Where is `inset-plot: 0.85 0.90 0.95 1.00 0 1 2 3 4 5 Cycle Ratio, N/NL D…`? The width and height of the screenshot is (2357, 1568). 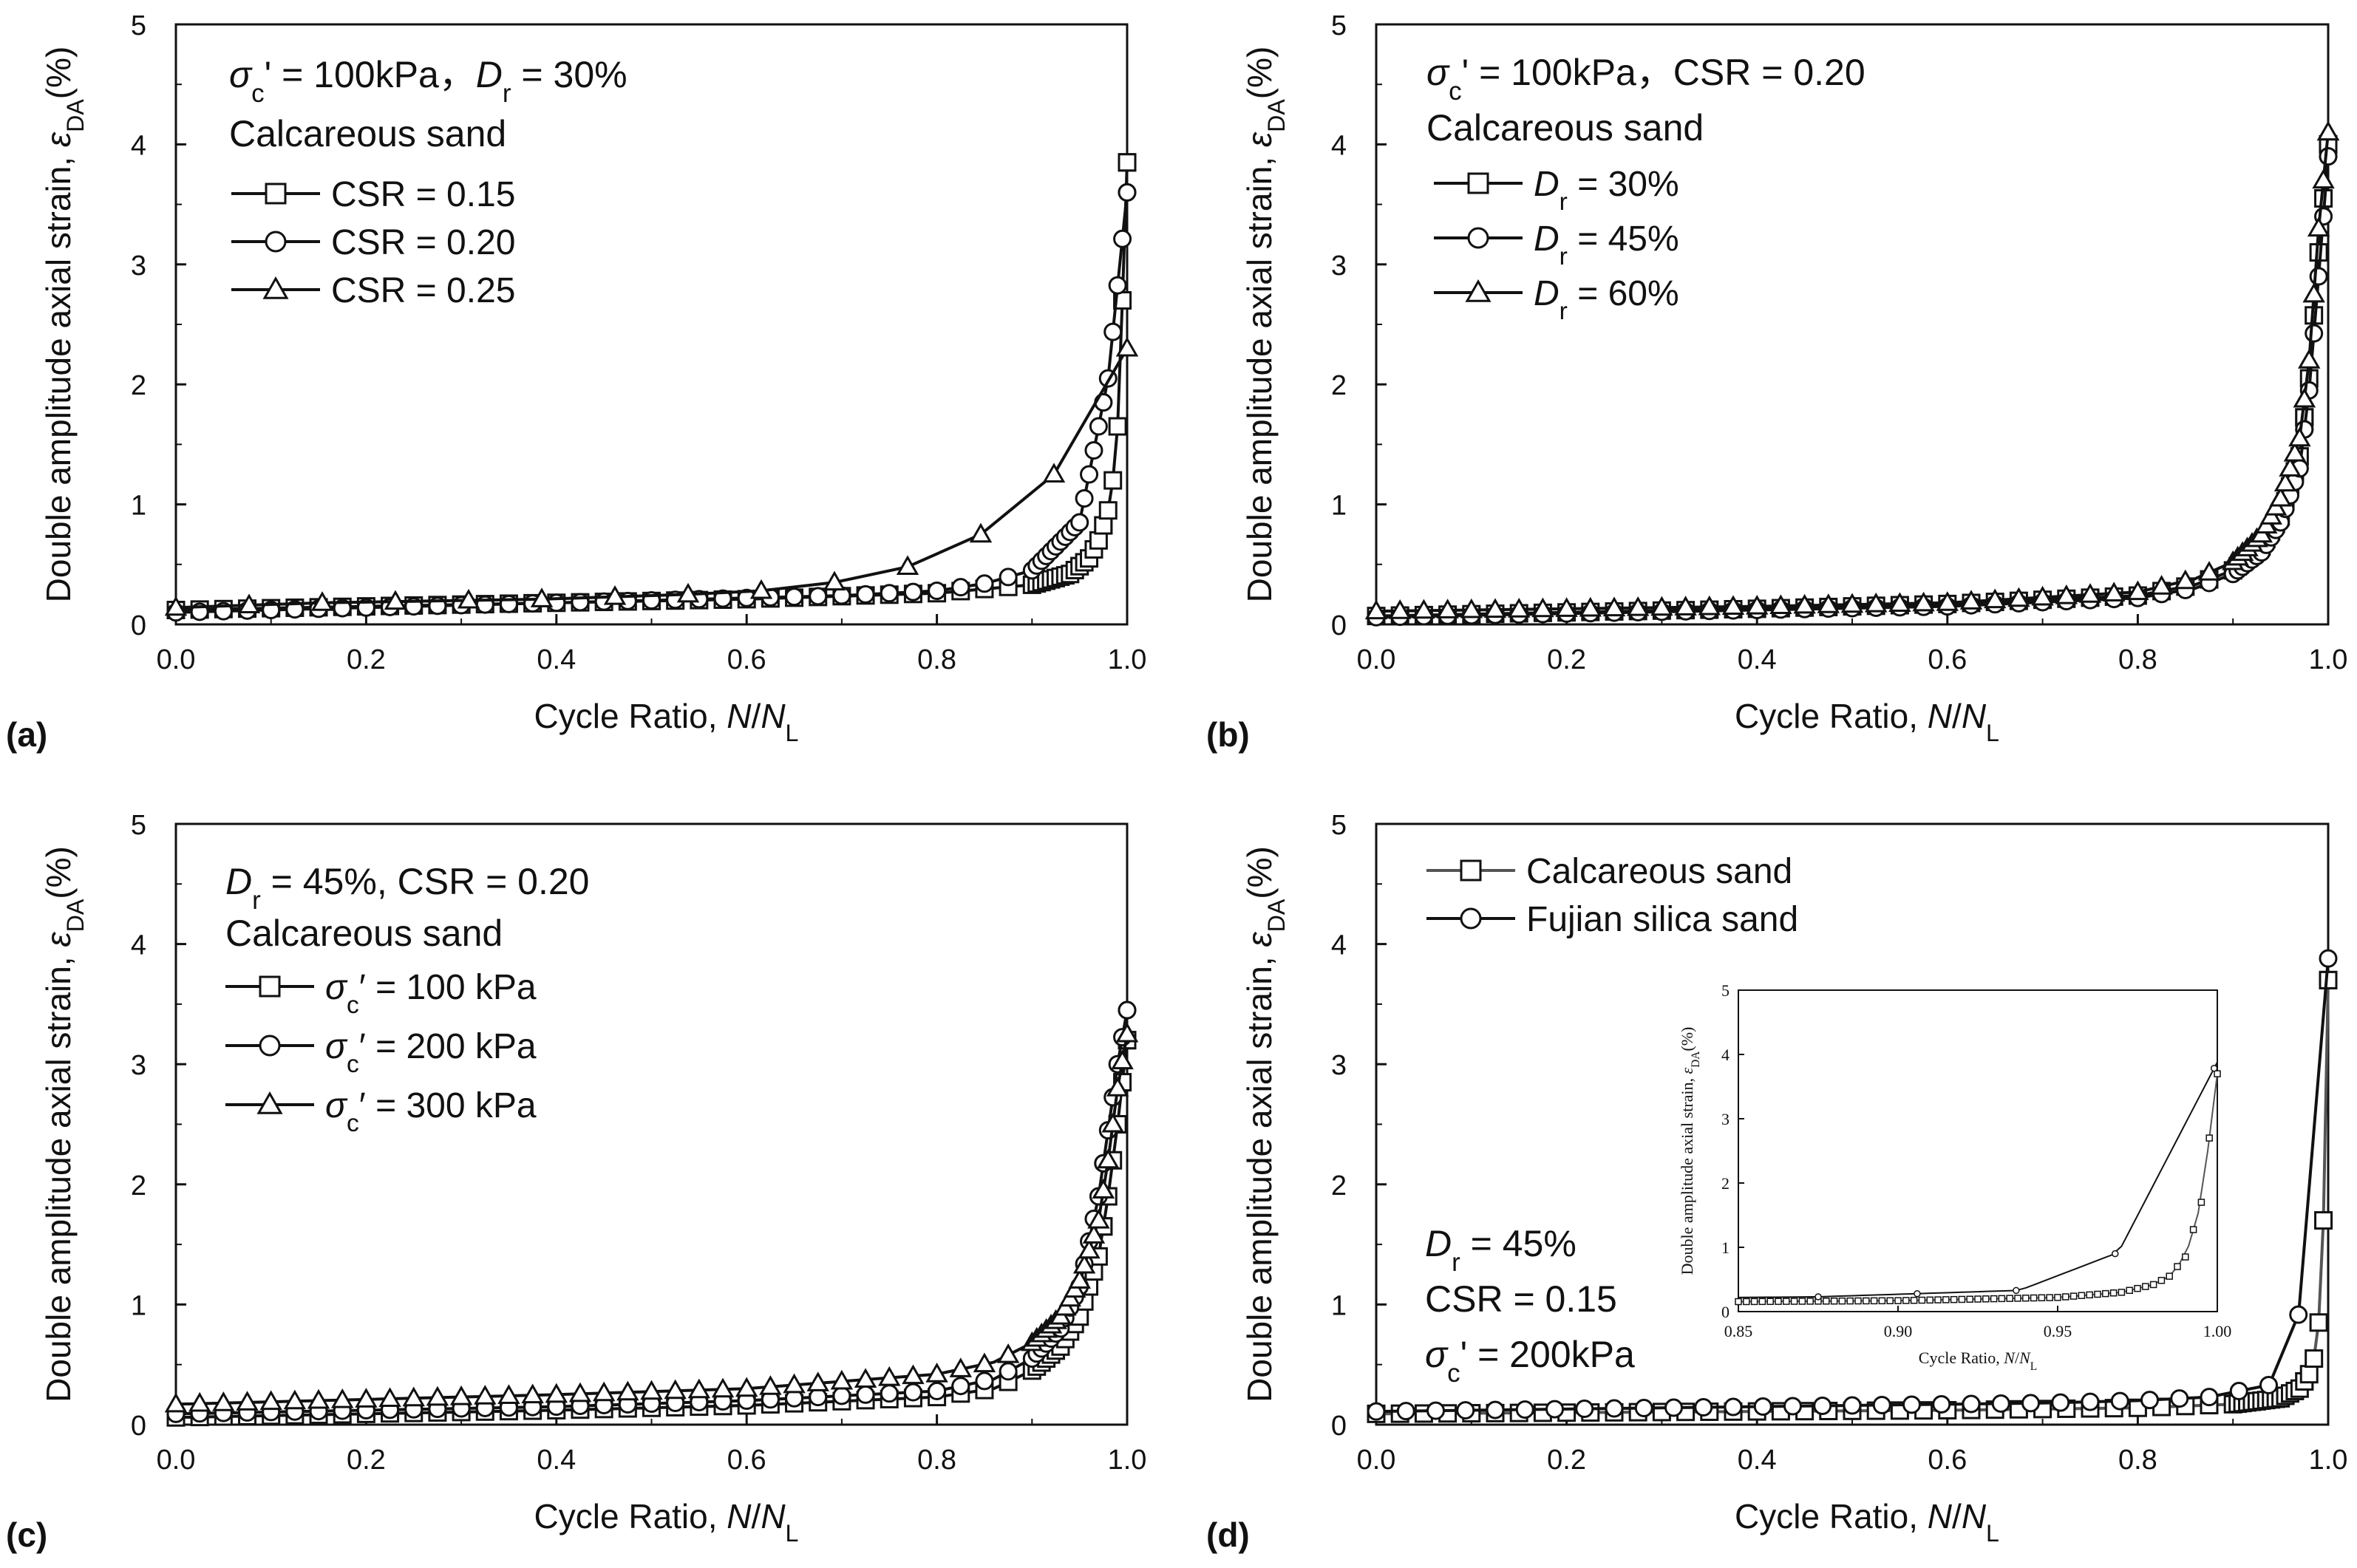
inset-plot: 0.85 0.90 0.95 1.00 0 1 2 3 4 5 Cycle Ratio, N/NL D… is located at coordinates (1954, 1177).